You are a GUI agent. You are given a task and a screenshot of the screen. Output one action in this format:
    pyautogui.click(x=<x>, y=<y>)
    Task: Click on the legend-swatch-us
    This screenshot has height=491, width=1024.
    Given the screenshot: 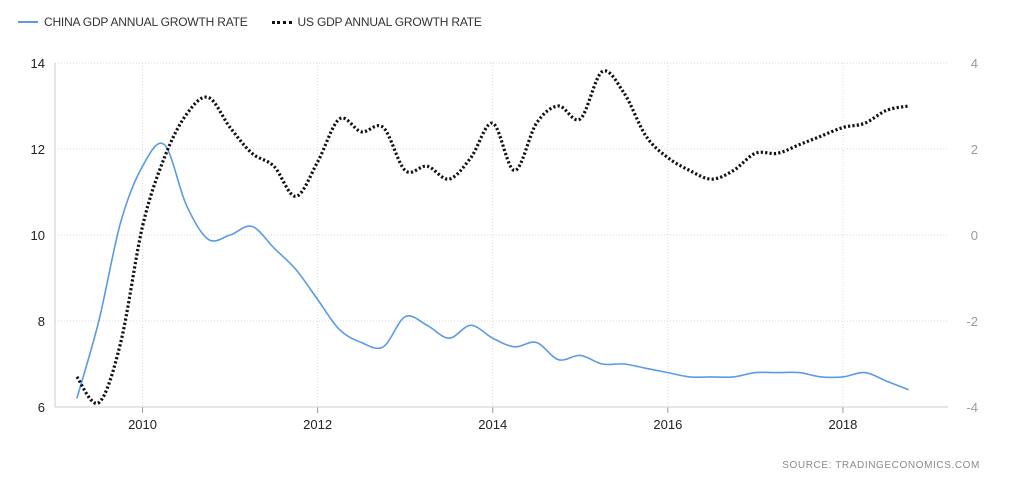 What is the action you would take?
    pyautogui.click(x=281, y=22)
    